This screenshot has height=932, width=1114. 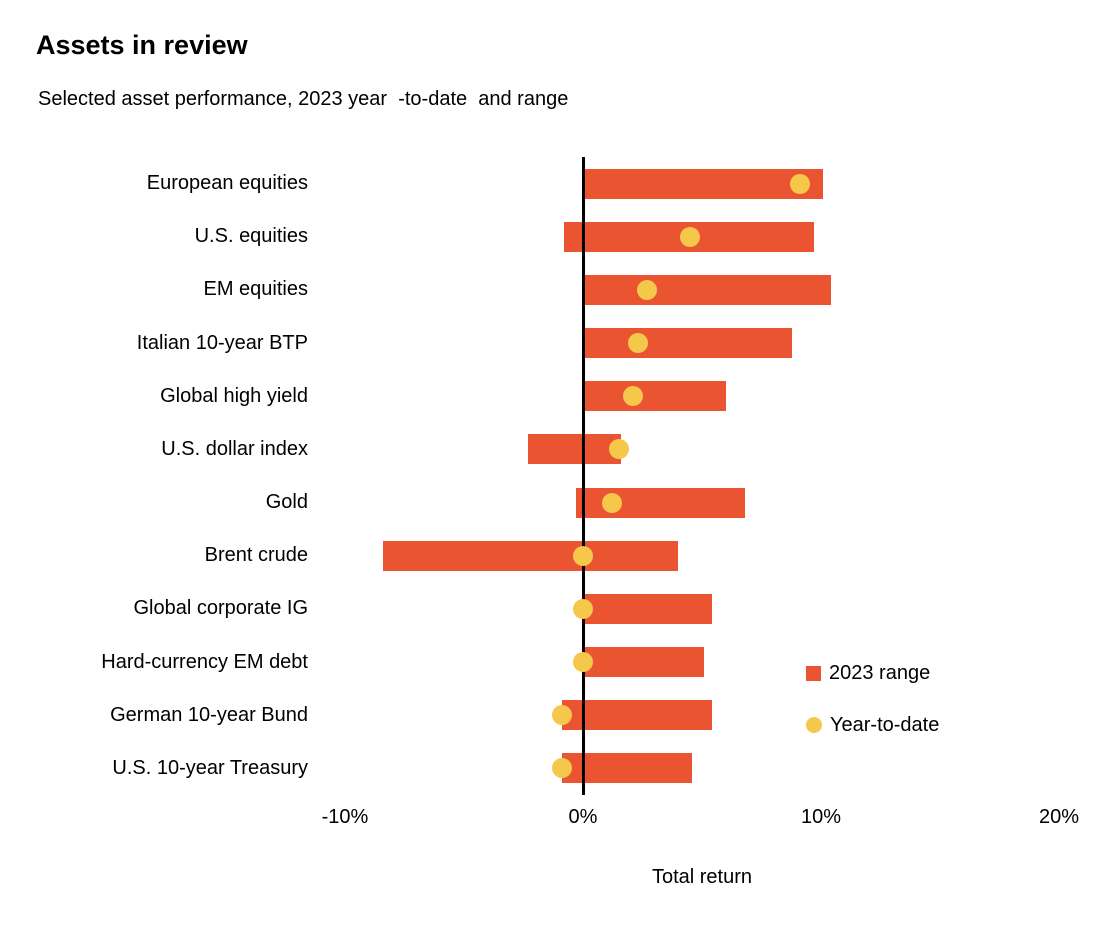 What do you see at coordinates (204, 661) in the screenshot?
I see `category-label: Hard-currency EM debt` at bounding box center [204, 661].